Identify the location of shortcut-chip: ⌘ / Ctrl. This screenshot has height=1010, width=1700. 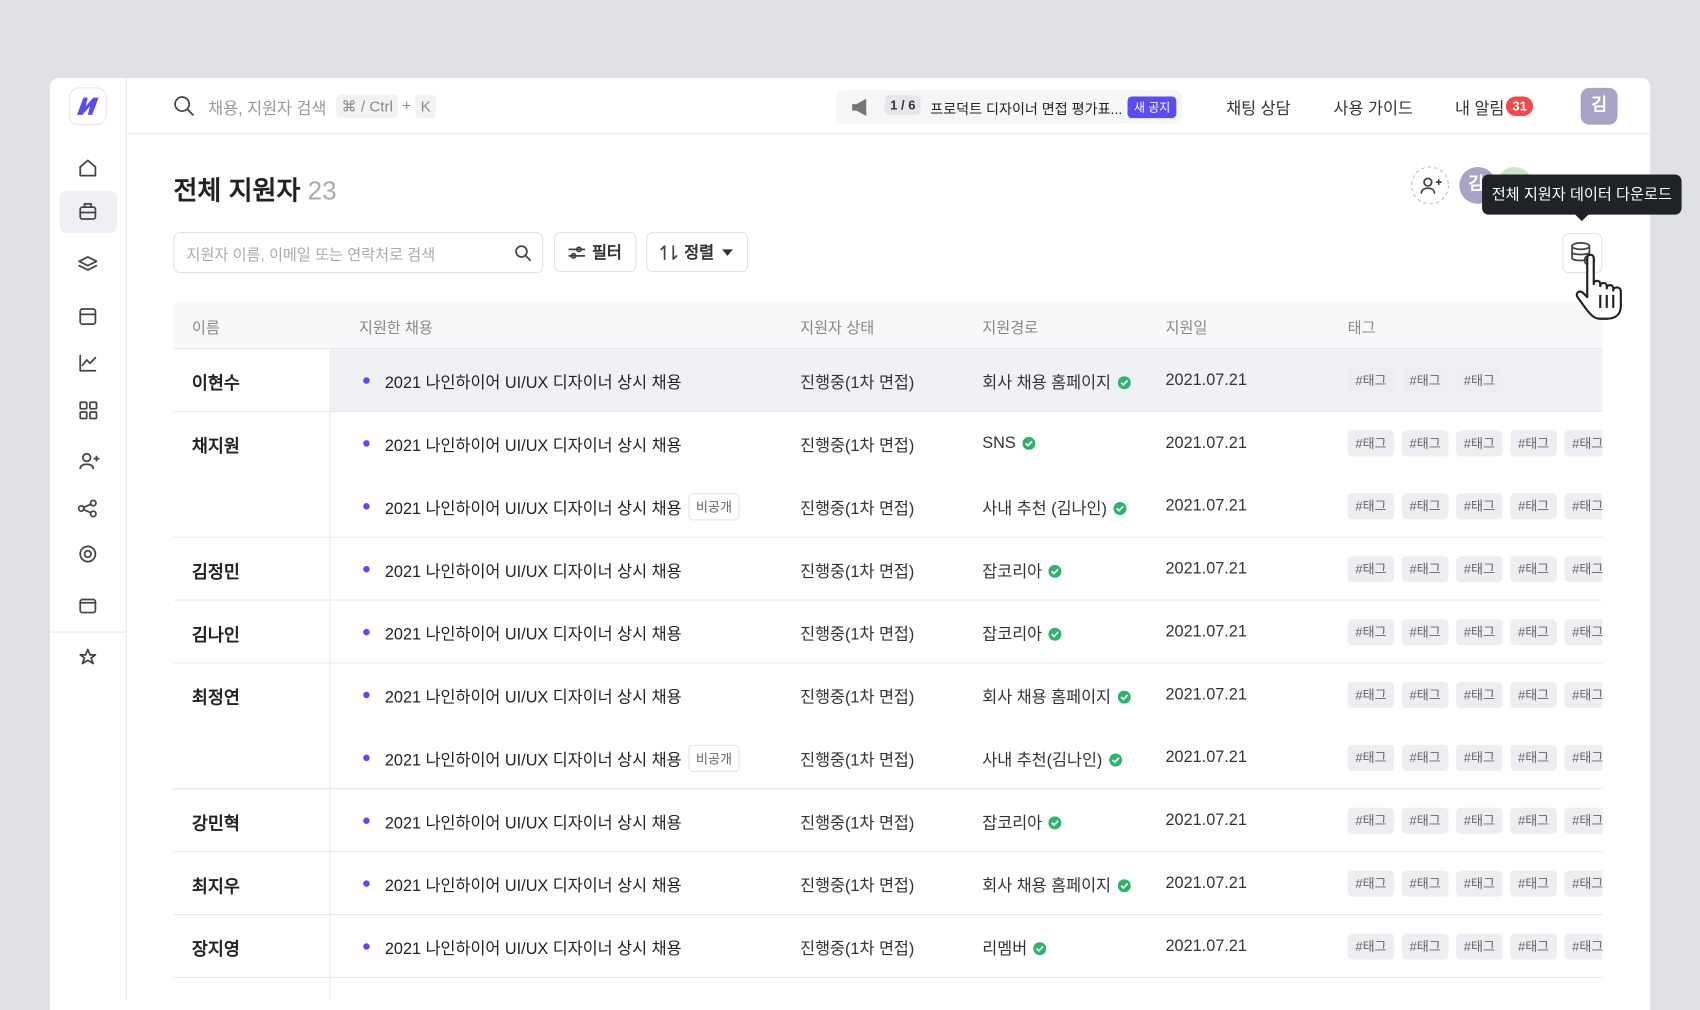
(367, 106).